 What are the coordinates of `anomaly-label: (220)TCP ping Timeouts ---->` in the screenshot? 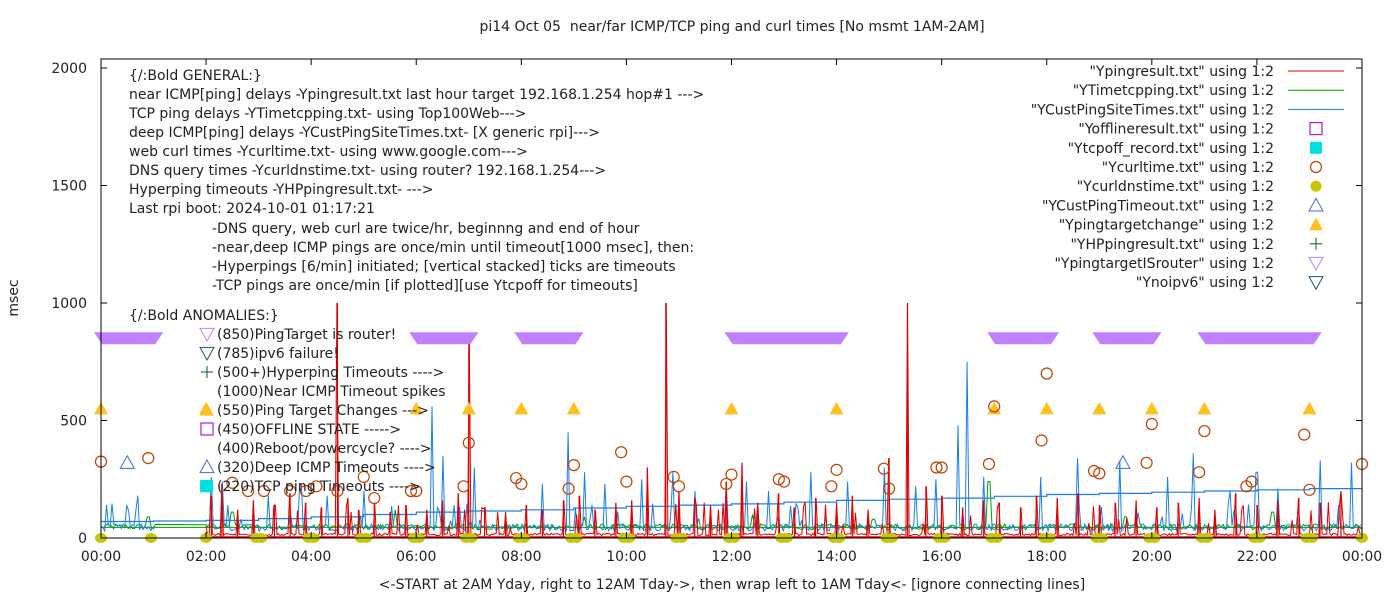 It's located at (319, 487).